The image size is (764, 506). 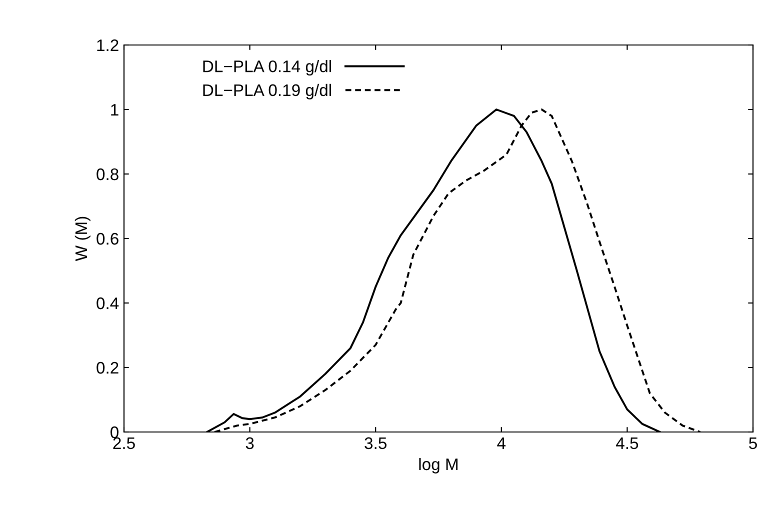 I want to click on y-tick-label: 1, so click(x=114, y=110).